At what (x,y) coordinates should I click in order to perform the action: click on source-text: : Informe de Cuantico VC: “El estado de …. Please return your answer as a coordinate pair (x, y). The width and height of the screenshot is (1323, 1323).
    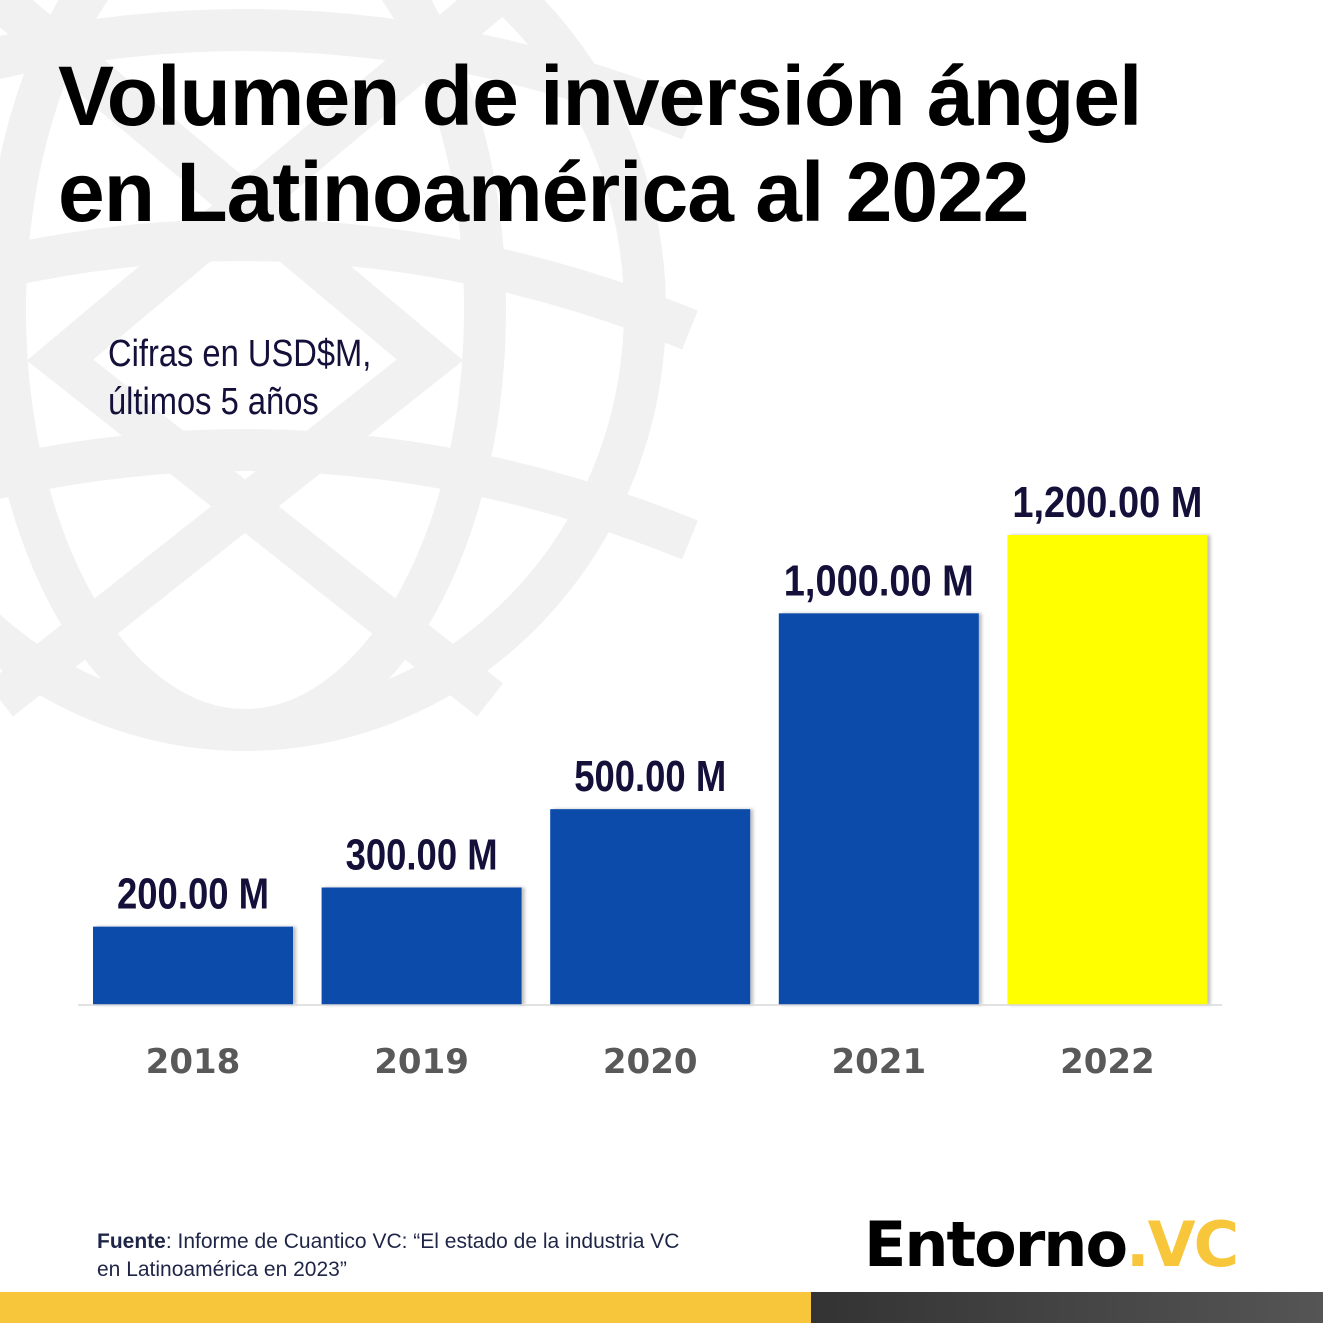
    Looking at the image, I should click on (422, 1241).